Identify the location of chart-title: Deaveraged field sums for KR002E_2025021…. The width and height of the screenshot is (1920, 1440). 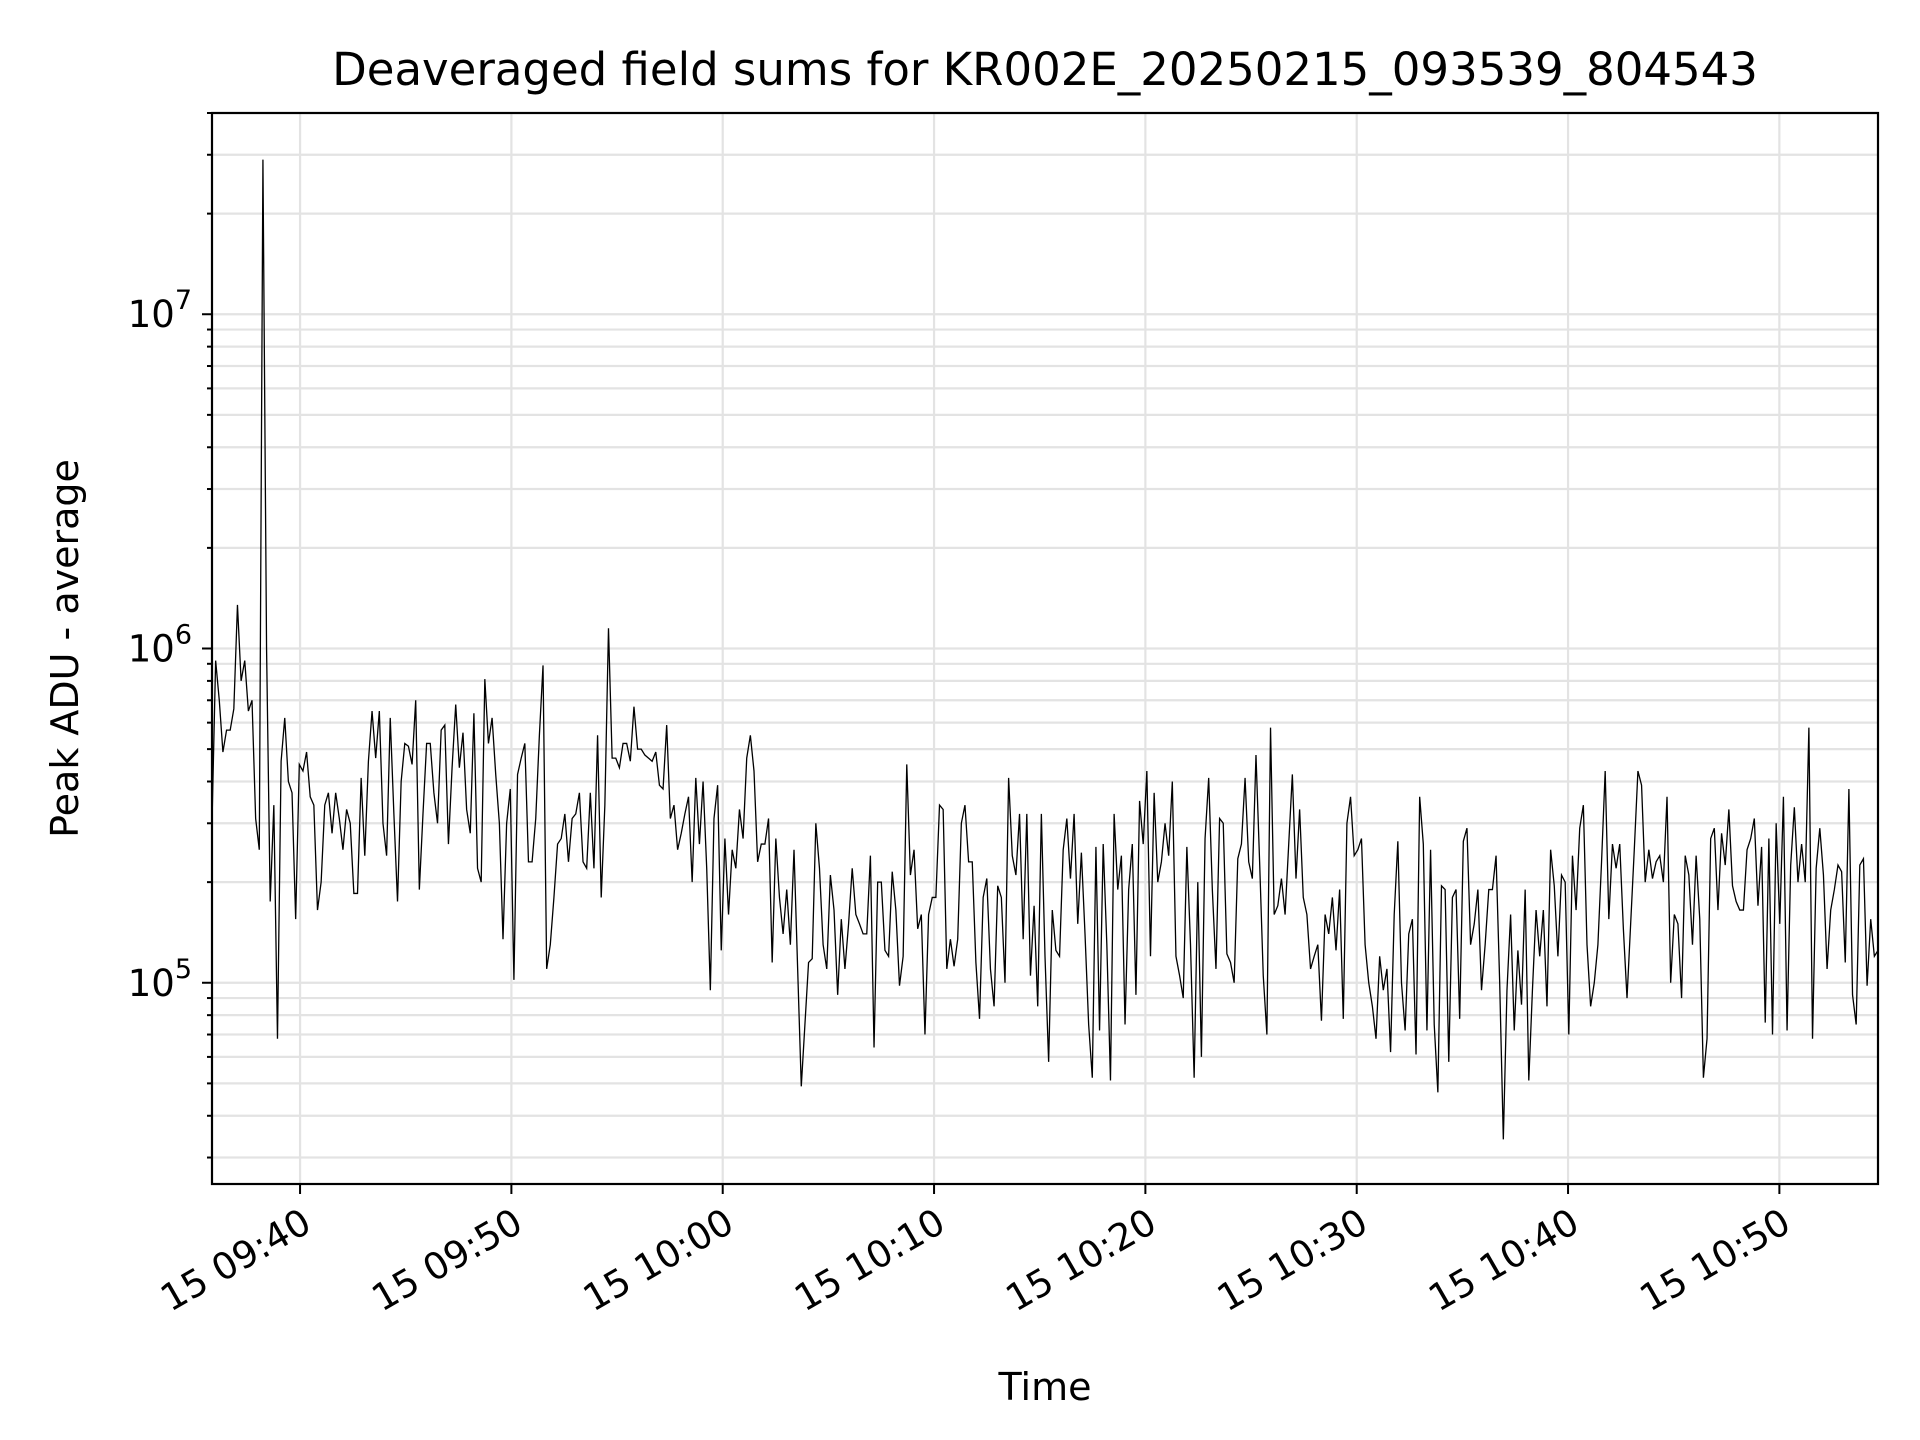
(1045, 69).